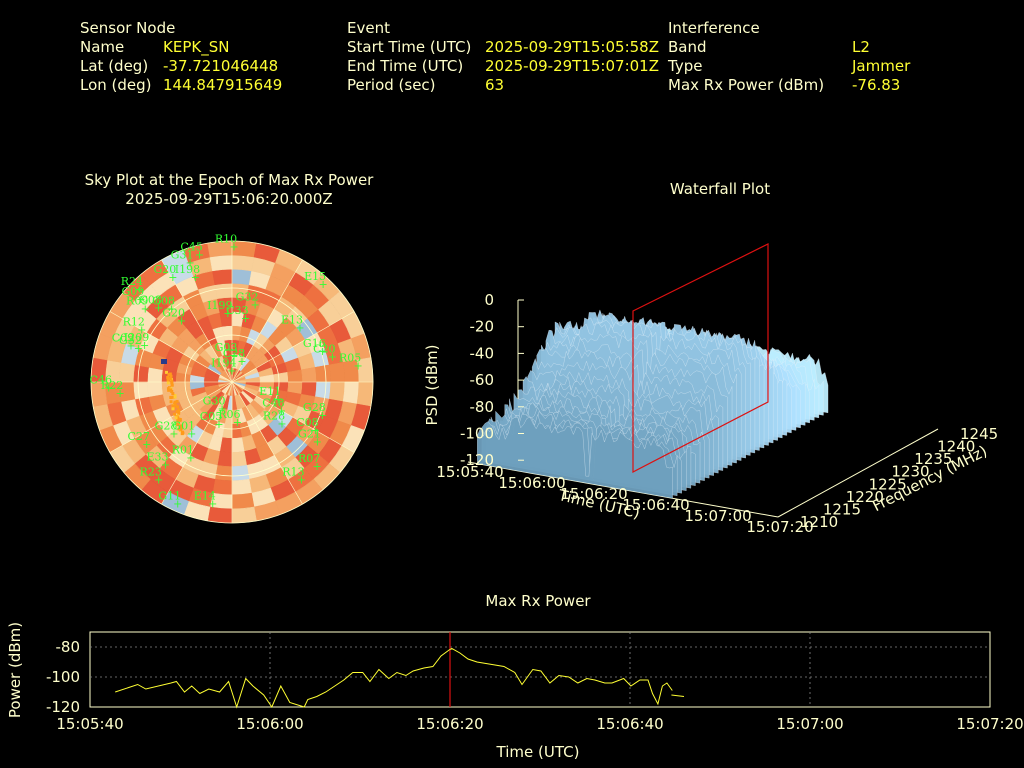 The width and height of the screenshot is (1024, 768). What do you see at coordinates (933, 459) in the screenshot?
I see `frequency-tick-label: 1235` at bounding box center [933, 459].